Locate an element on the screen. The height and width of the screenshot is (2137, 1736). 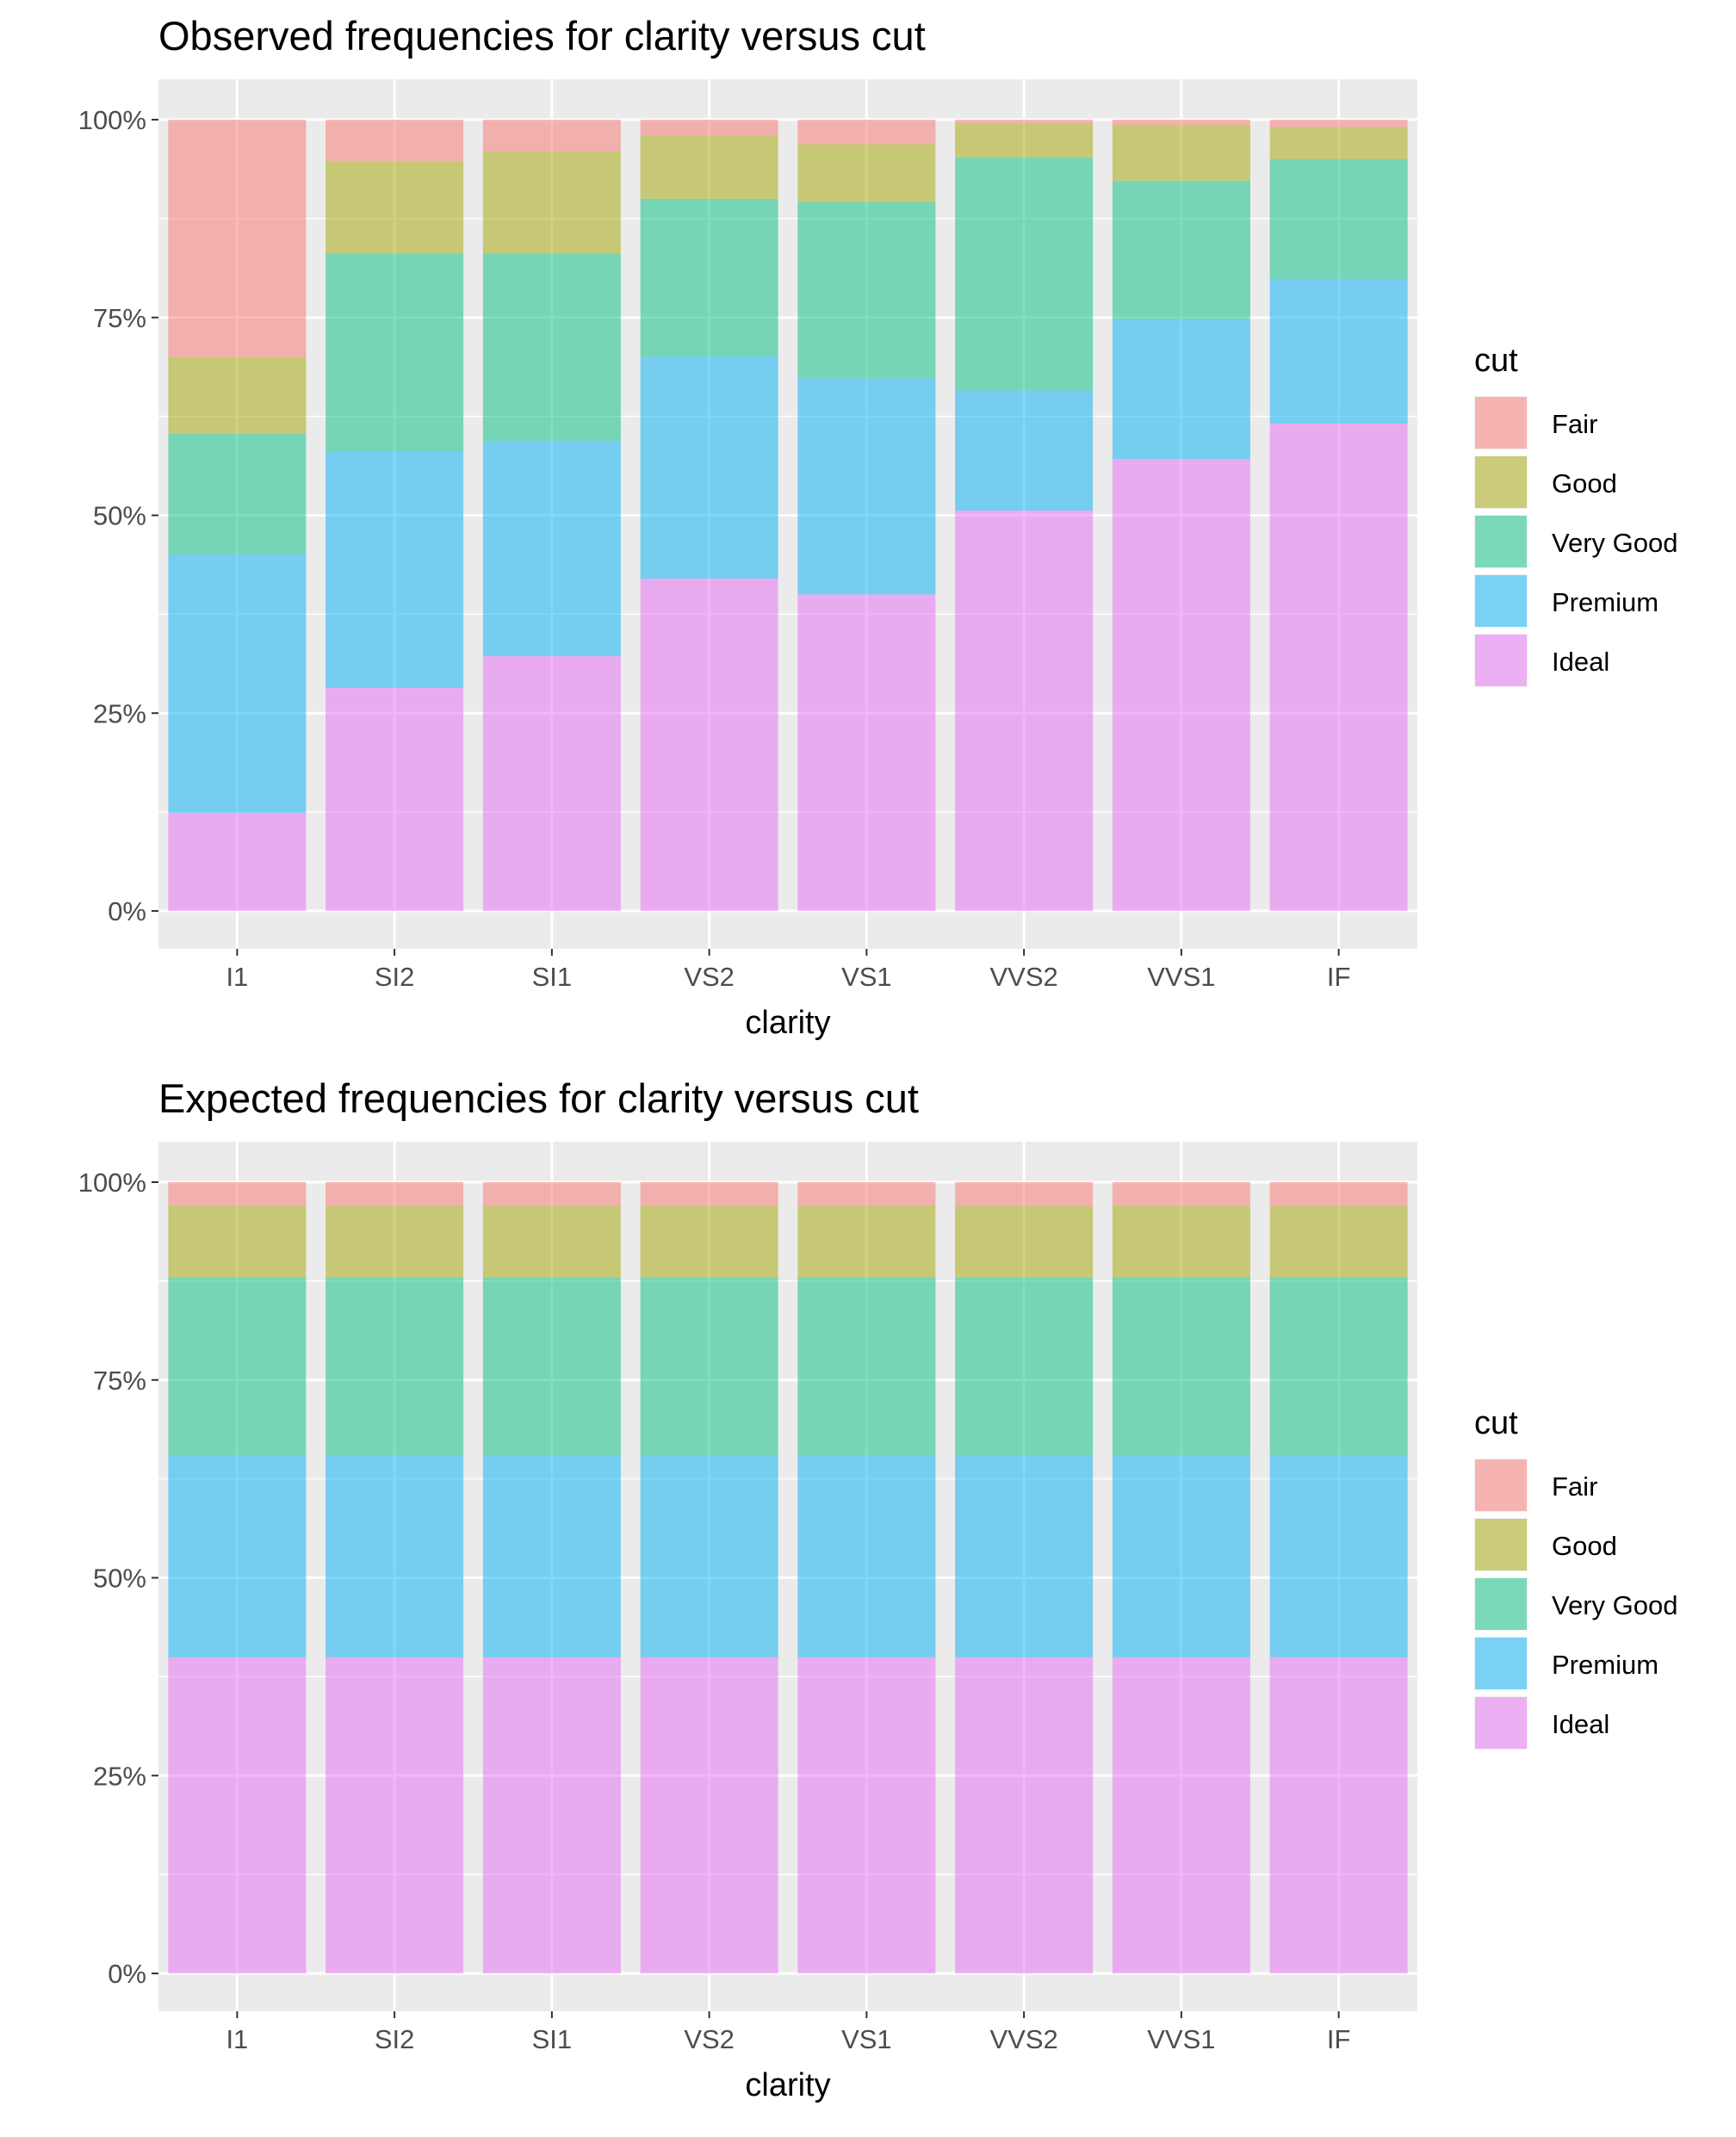
y-tick-label: 25% is located at coordinates (120, 1776).